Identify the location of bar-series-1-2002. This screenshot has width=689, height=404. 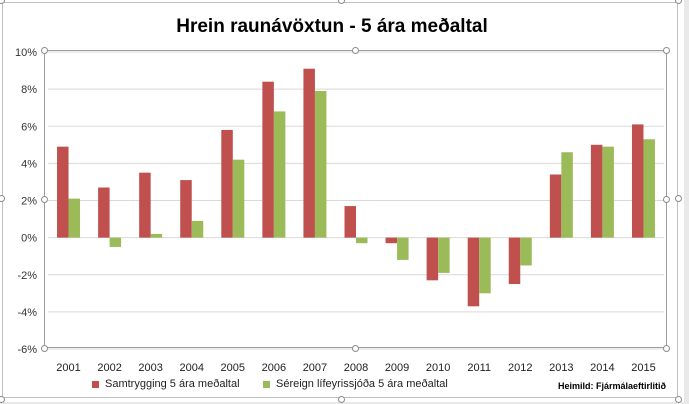
(104, 212).